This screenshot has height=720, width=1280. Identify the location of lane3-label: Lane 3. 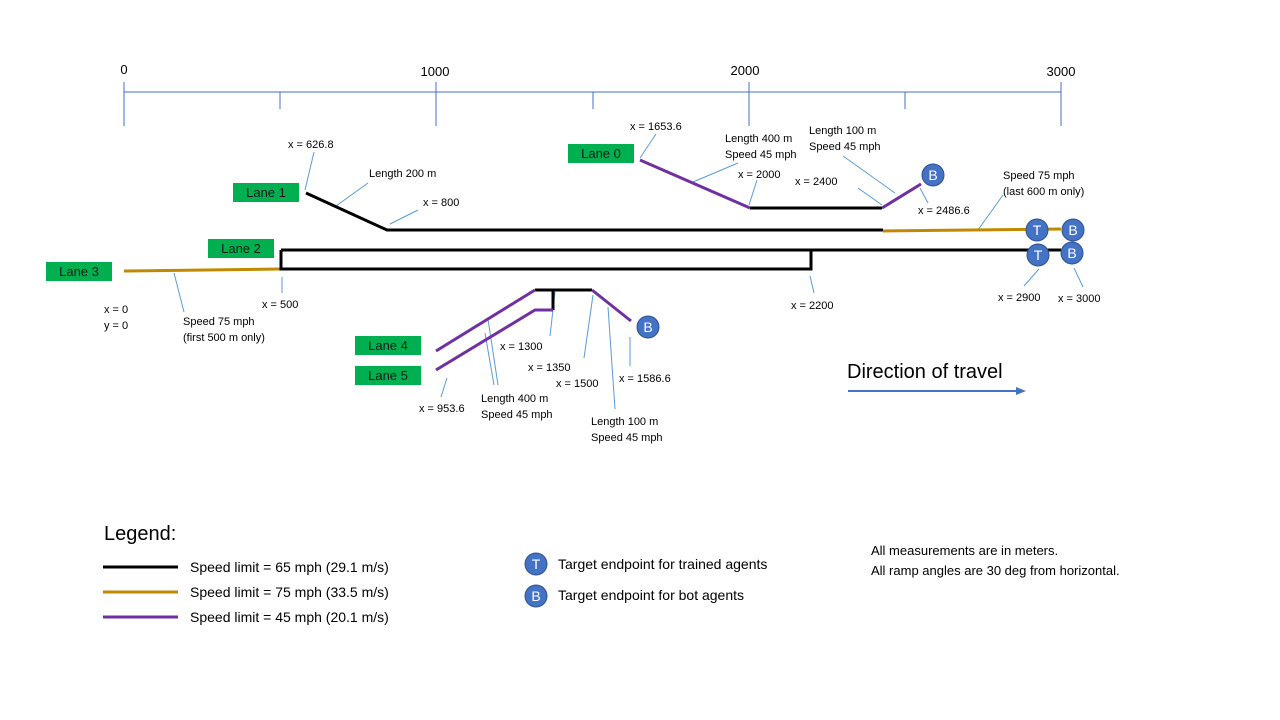
(79, 271).